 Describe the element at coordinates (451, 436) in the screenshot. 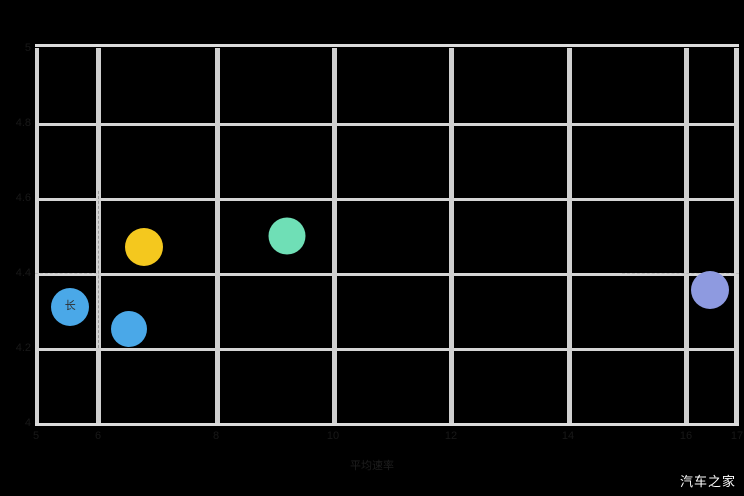

I see `x-tick-label: 12` at that location.